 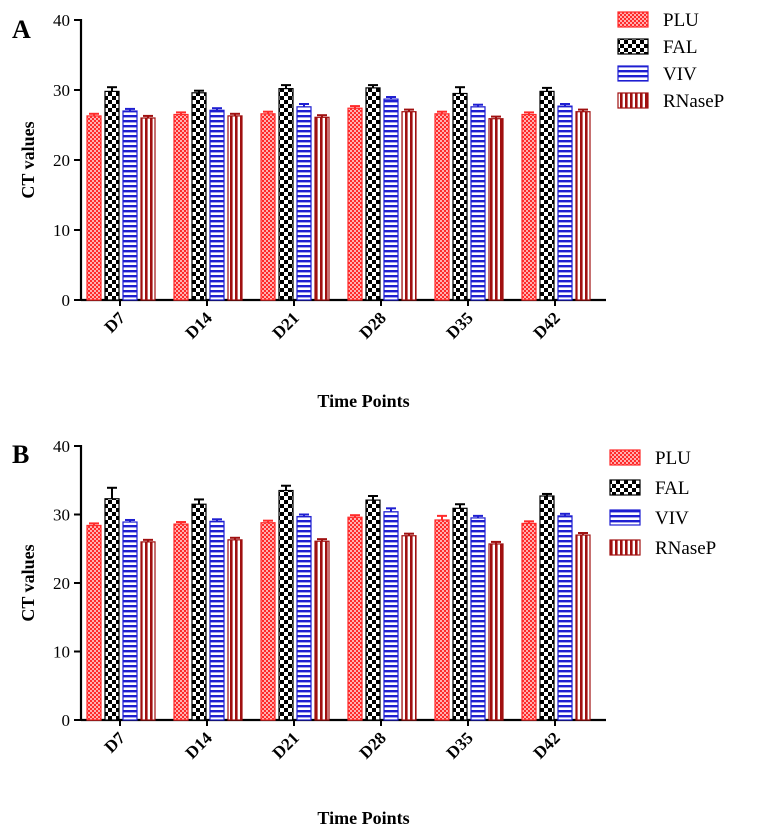 What do you see at coordinates (20, 454) in the screenshot?
I see `panel-letter: B` at bounding box center [20, 454].